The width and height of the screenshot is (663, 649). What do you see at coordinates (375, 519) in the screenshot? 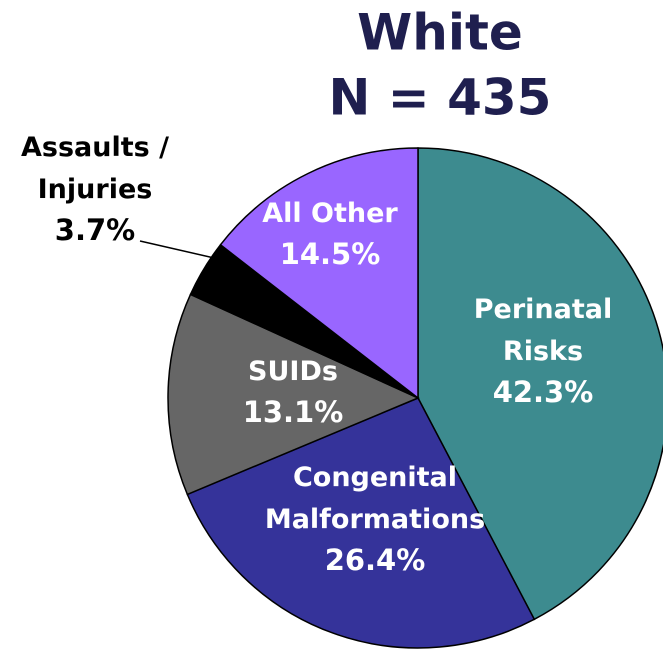
I see `label-line: Malformations` at bounding box center [375, 519].